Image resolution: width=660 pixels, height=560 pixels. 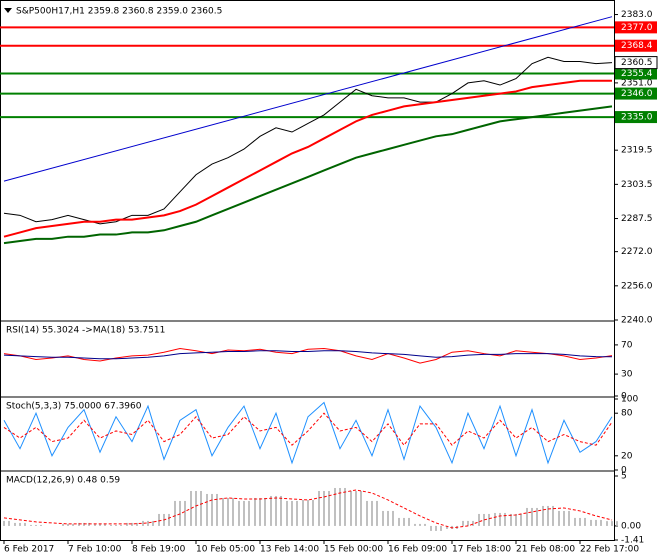 What do you see at coordinates (159, 550) in the screenshot?
I see `x-tick-label: 8 Feb 19:00` at bounding box center [159, 550].